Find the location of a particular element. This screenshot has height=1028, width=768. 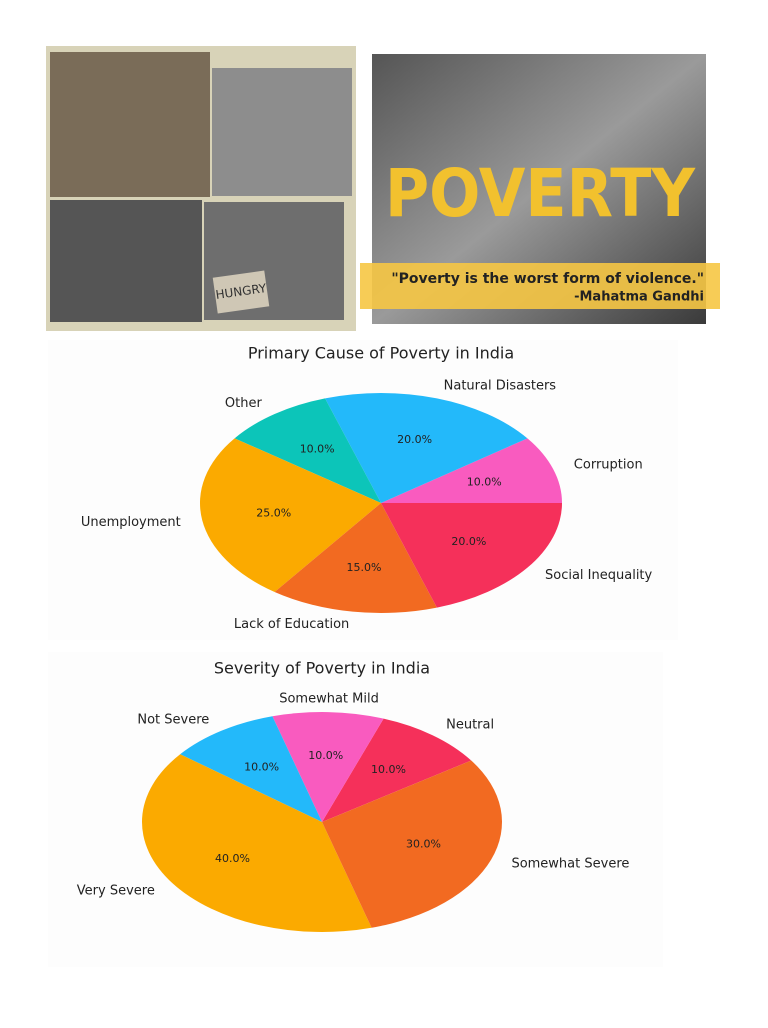

percent-label: 40.0% is located at coordinates (232, 858).